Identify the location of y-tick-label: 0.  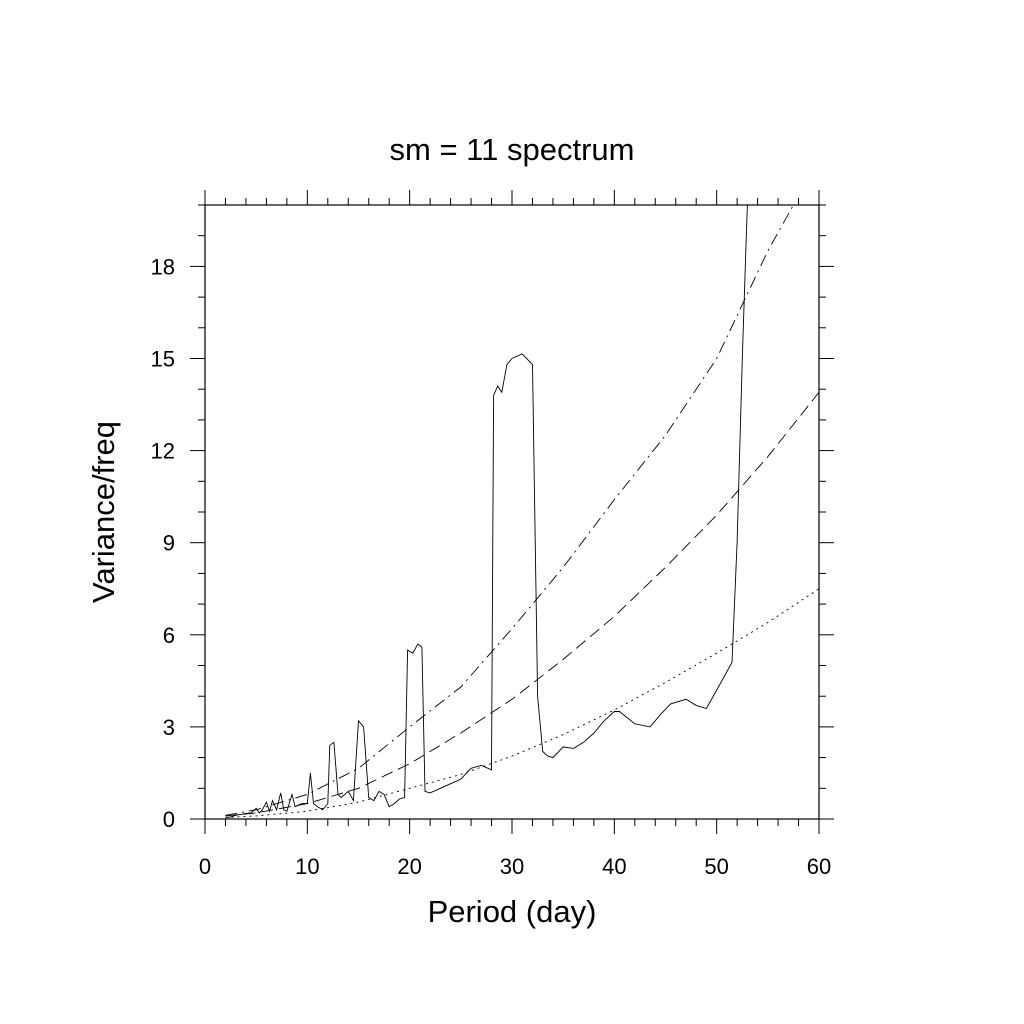
(169, 819).